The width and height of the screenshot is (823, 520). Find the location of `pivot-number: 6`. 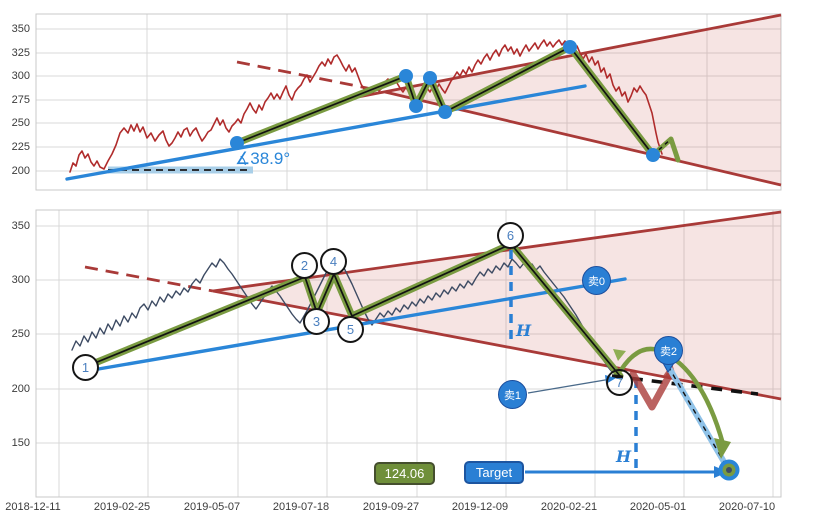

pivot-number: 6 is located at coordinates (510, 235).